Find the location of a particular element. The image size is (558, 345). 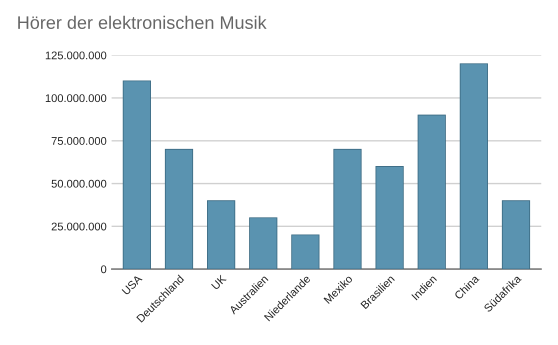

y-tick-label: 0 is located at coordinates (103, 269).